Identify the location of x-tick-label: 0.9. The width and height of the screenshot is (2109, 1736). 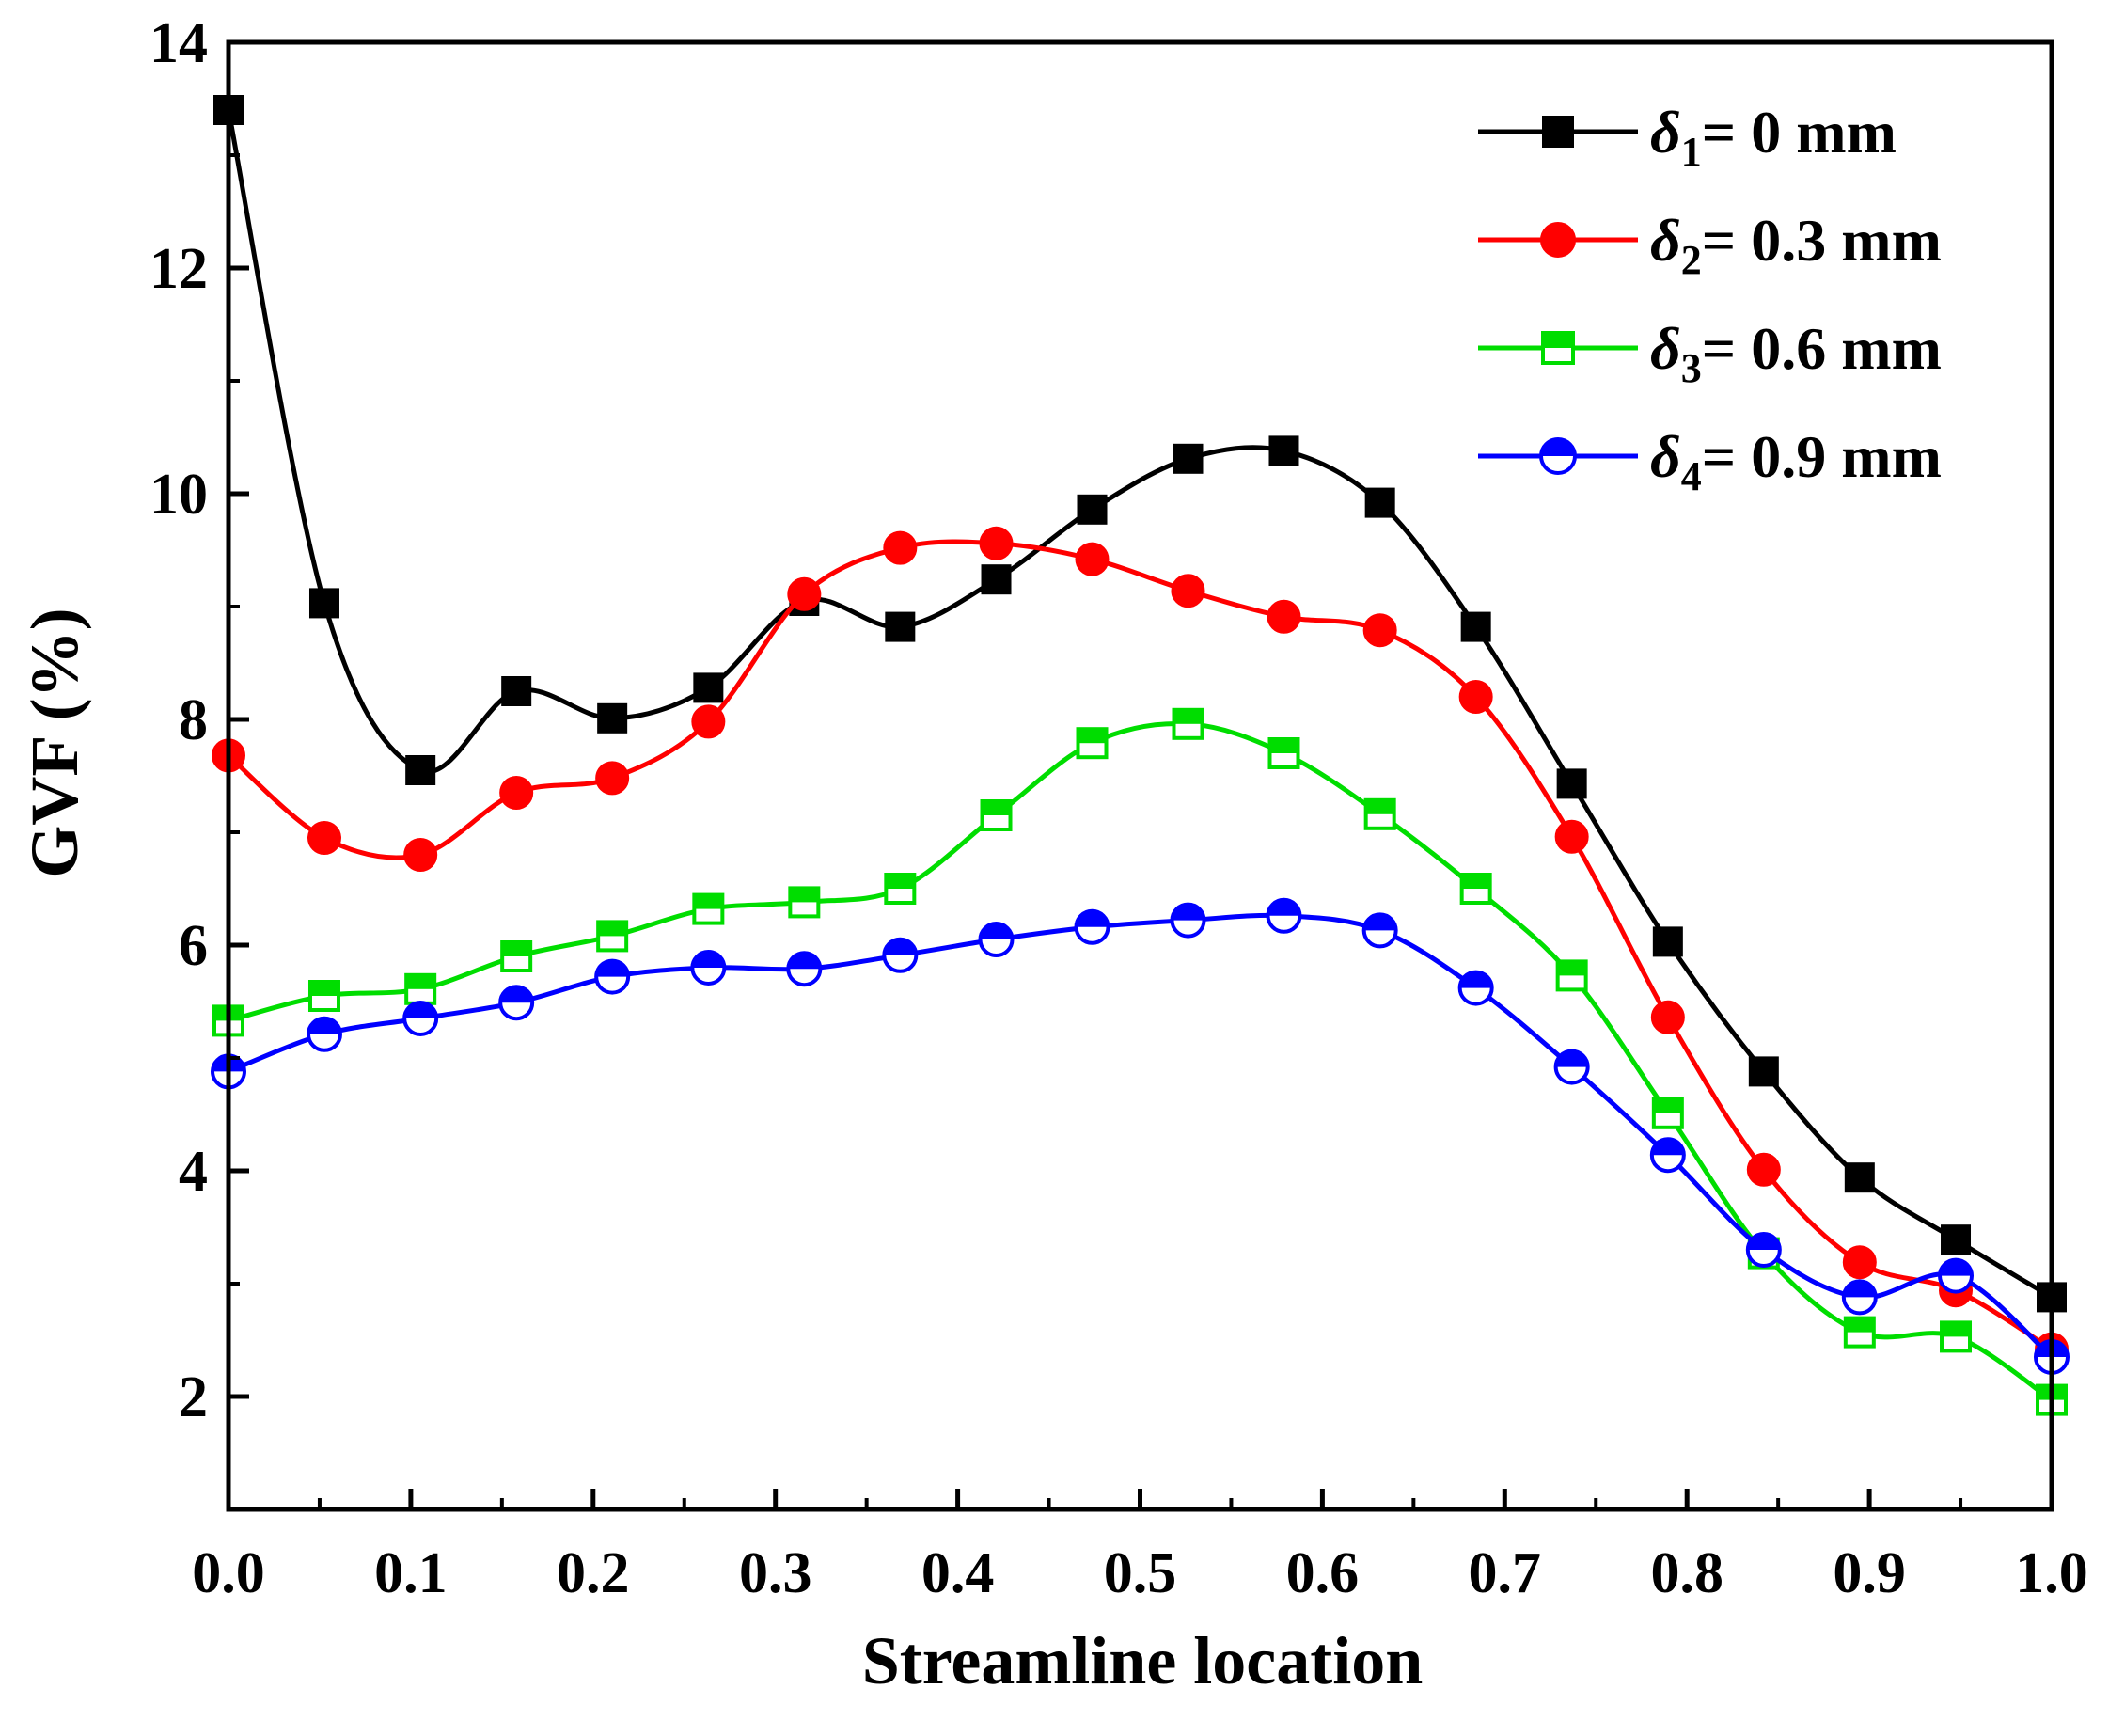
(1869, 1573).